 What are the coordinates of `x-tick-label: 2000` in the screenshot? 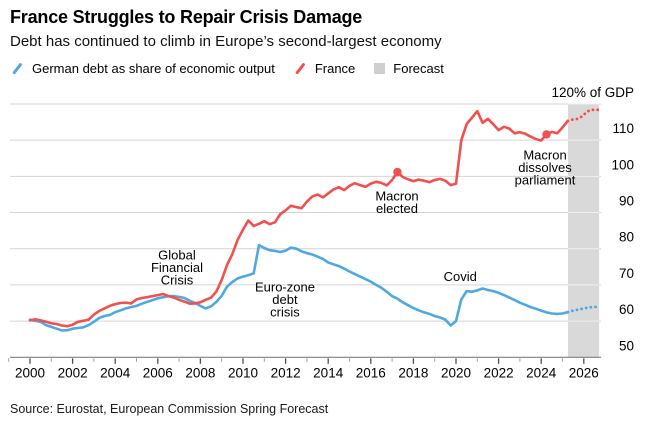 It's located at (30, 372).